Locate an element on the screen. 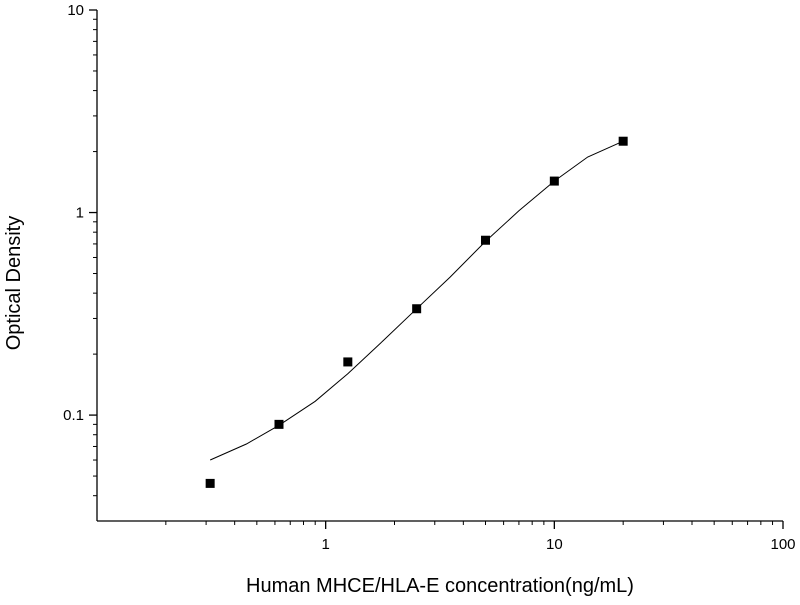 Image resolution: width=800 pixels, height=605 pixels. y-tick-label: 10 is located at coordinates (75, 10).